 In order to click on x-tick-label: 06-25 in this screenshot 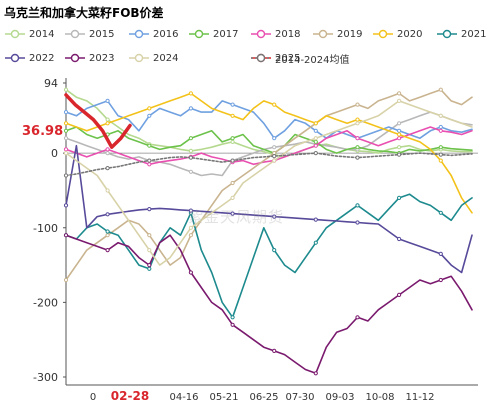, I will do `click(263, 397)`.